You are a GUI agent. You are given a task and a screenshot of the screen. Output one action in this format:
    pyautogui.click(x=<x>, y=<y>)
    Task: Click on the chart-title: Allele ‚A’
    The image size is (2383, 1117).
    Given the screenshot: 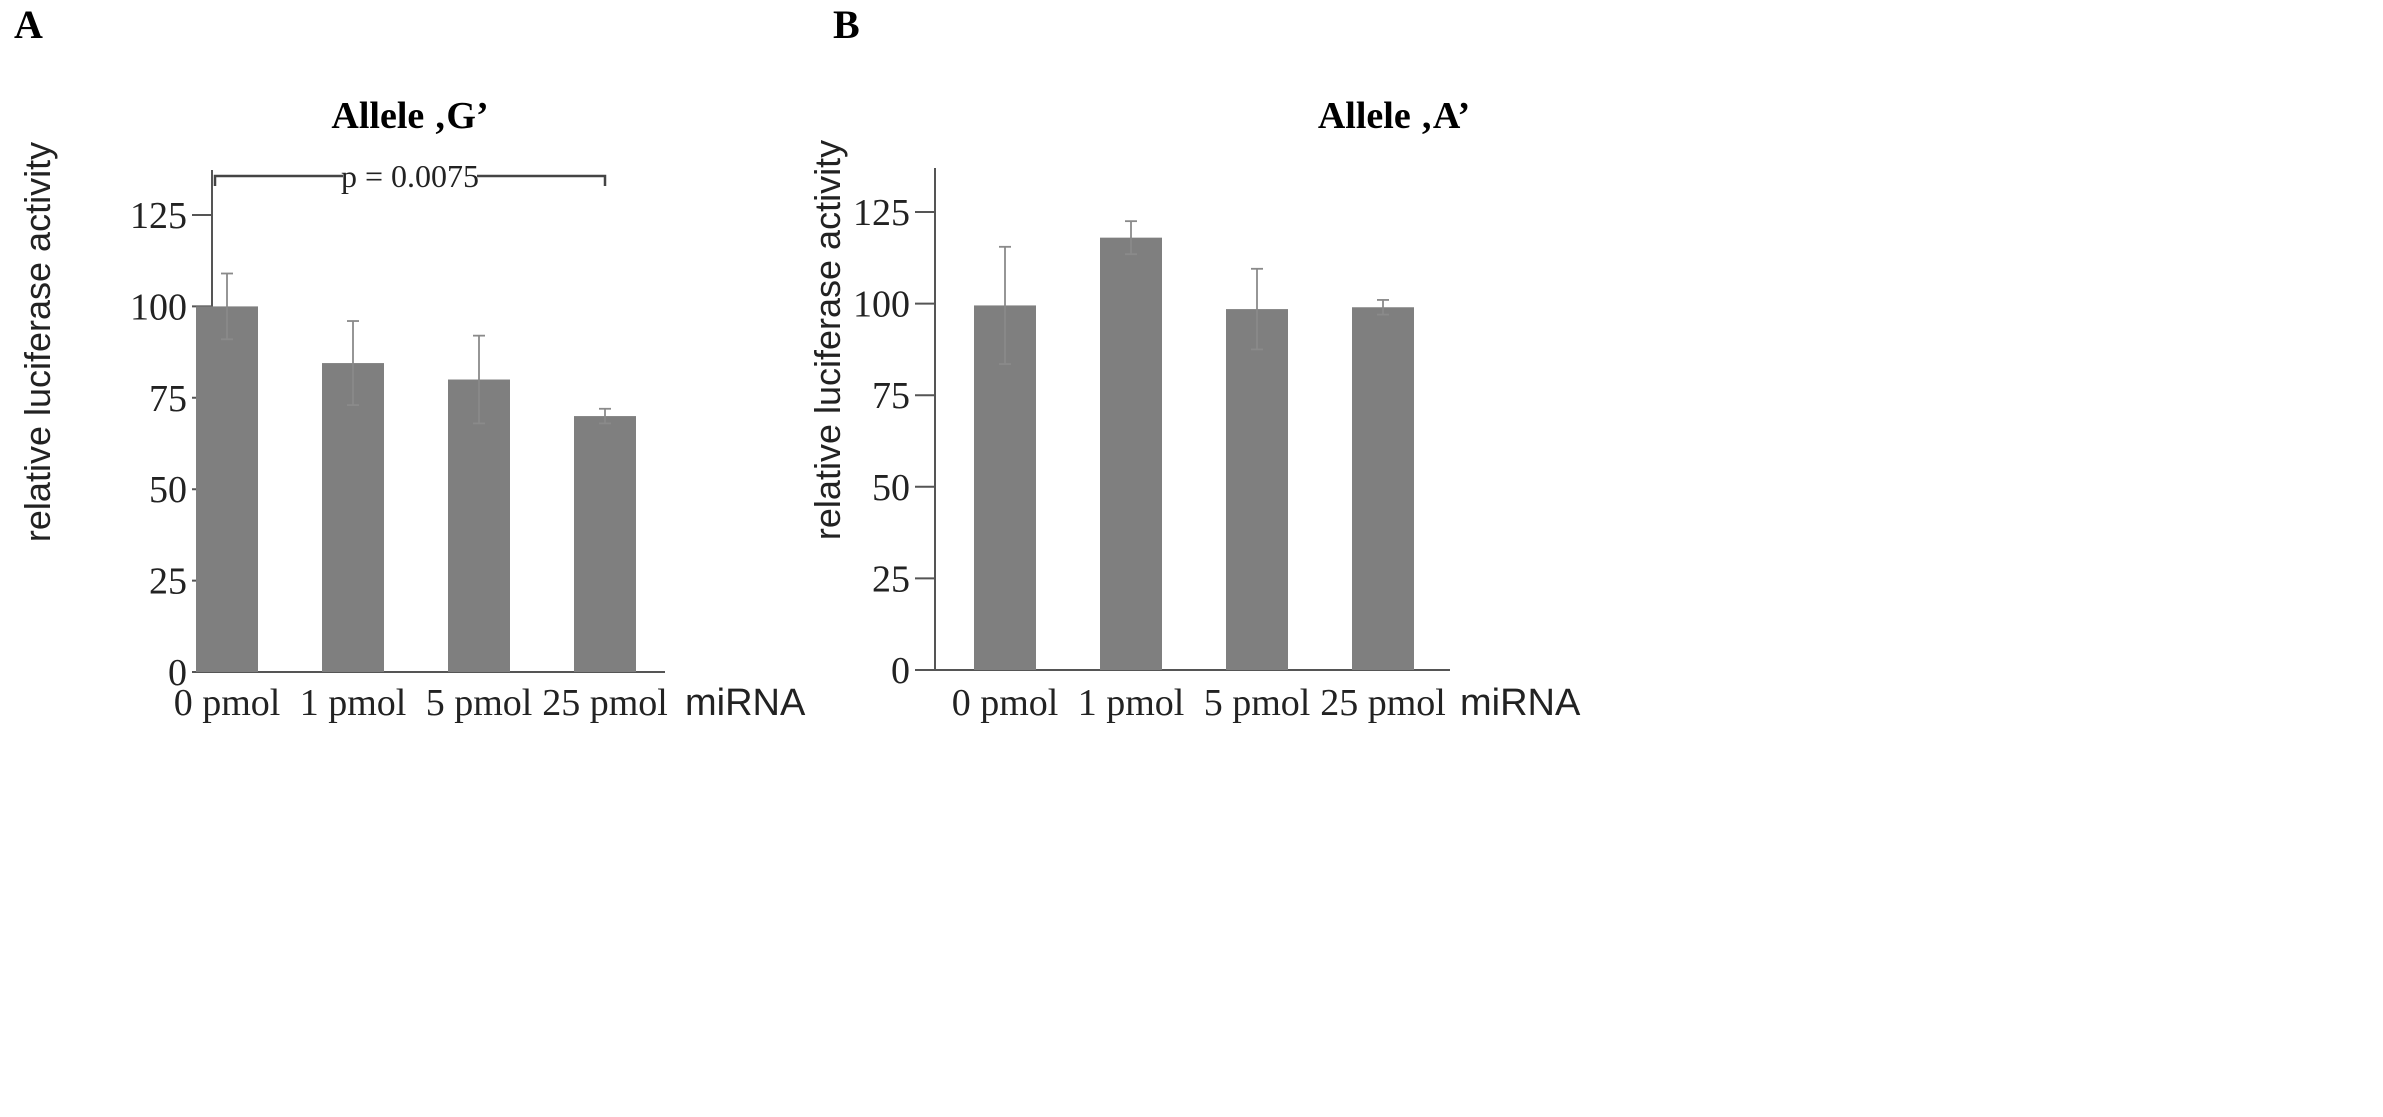 What is the action you would take?
    pyautogui.click(x=1394, y=116)
    